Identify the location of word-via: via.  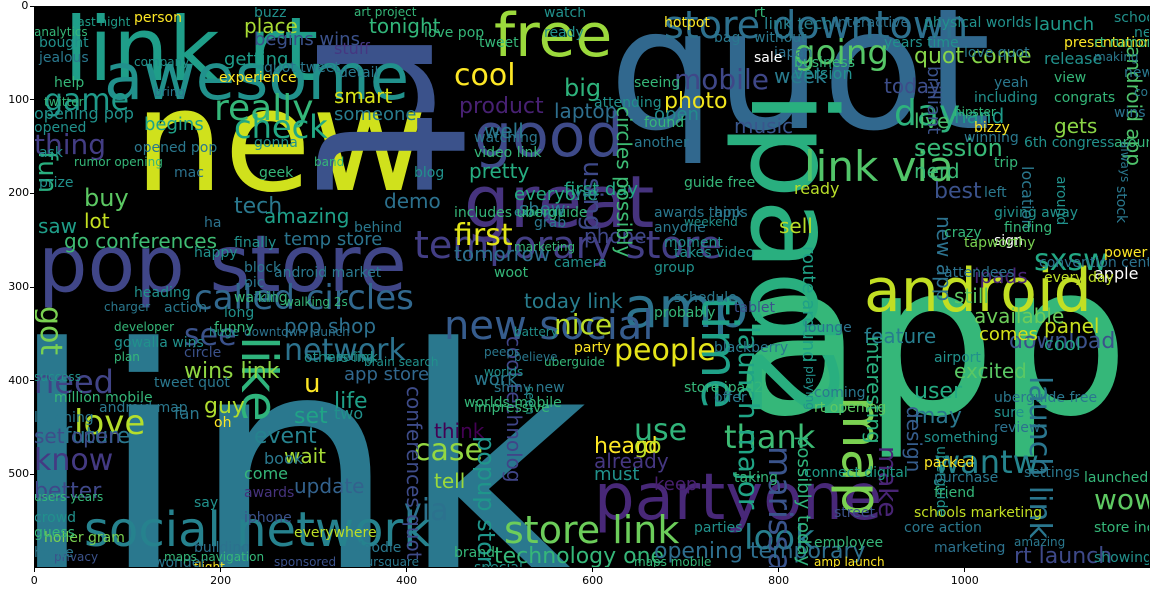
(426, 510).